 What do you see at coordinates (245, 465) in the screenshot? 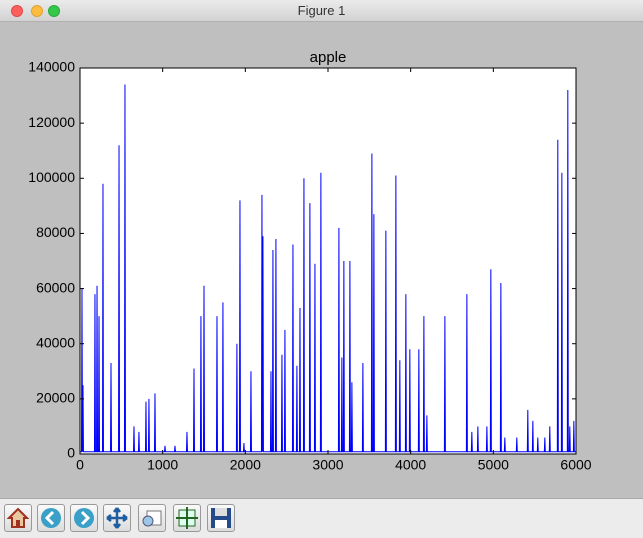
I see `x-tick-label: 2000` at bounding box center [245, 465].